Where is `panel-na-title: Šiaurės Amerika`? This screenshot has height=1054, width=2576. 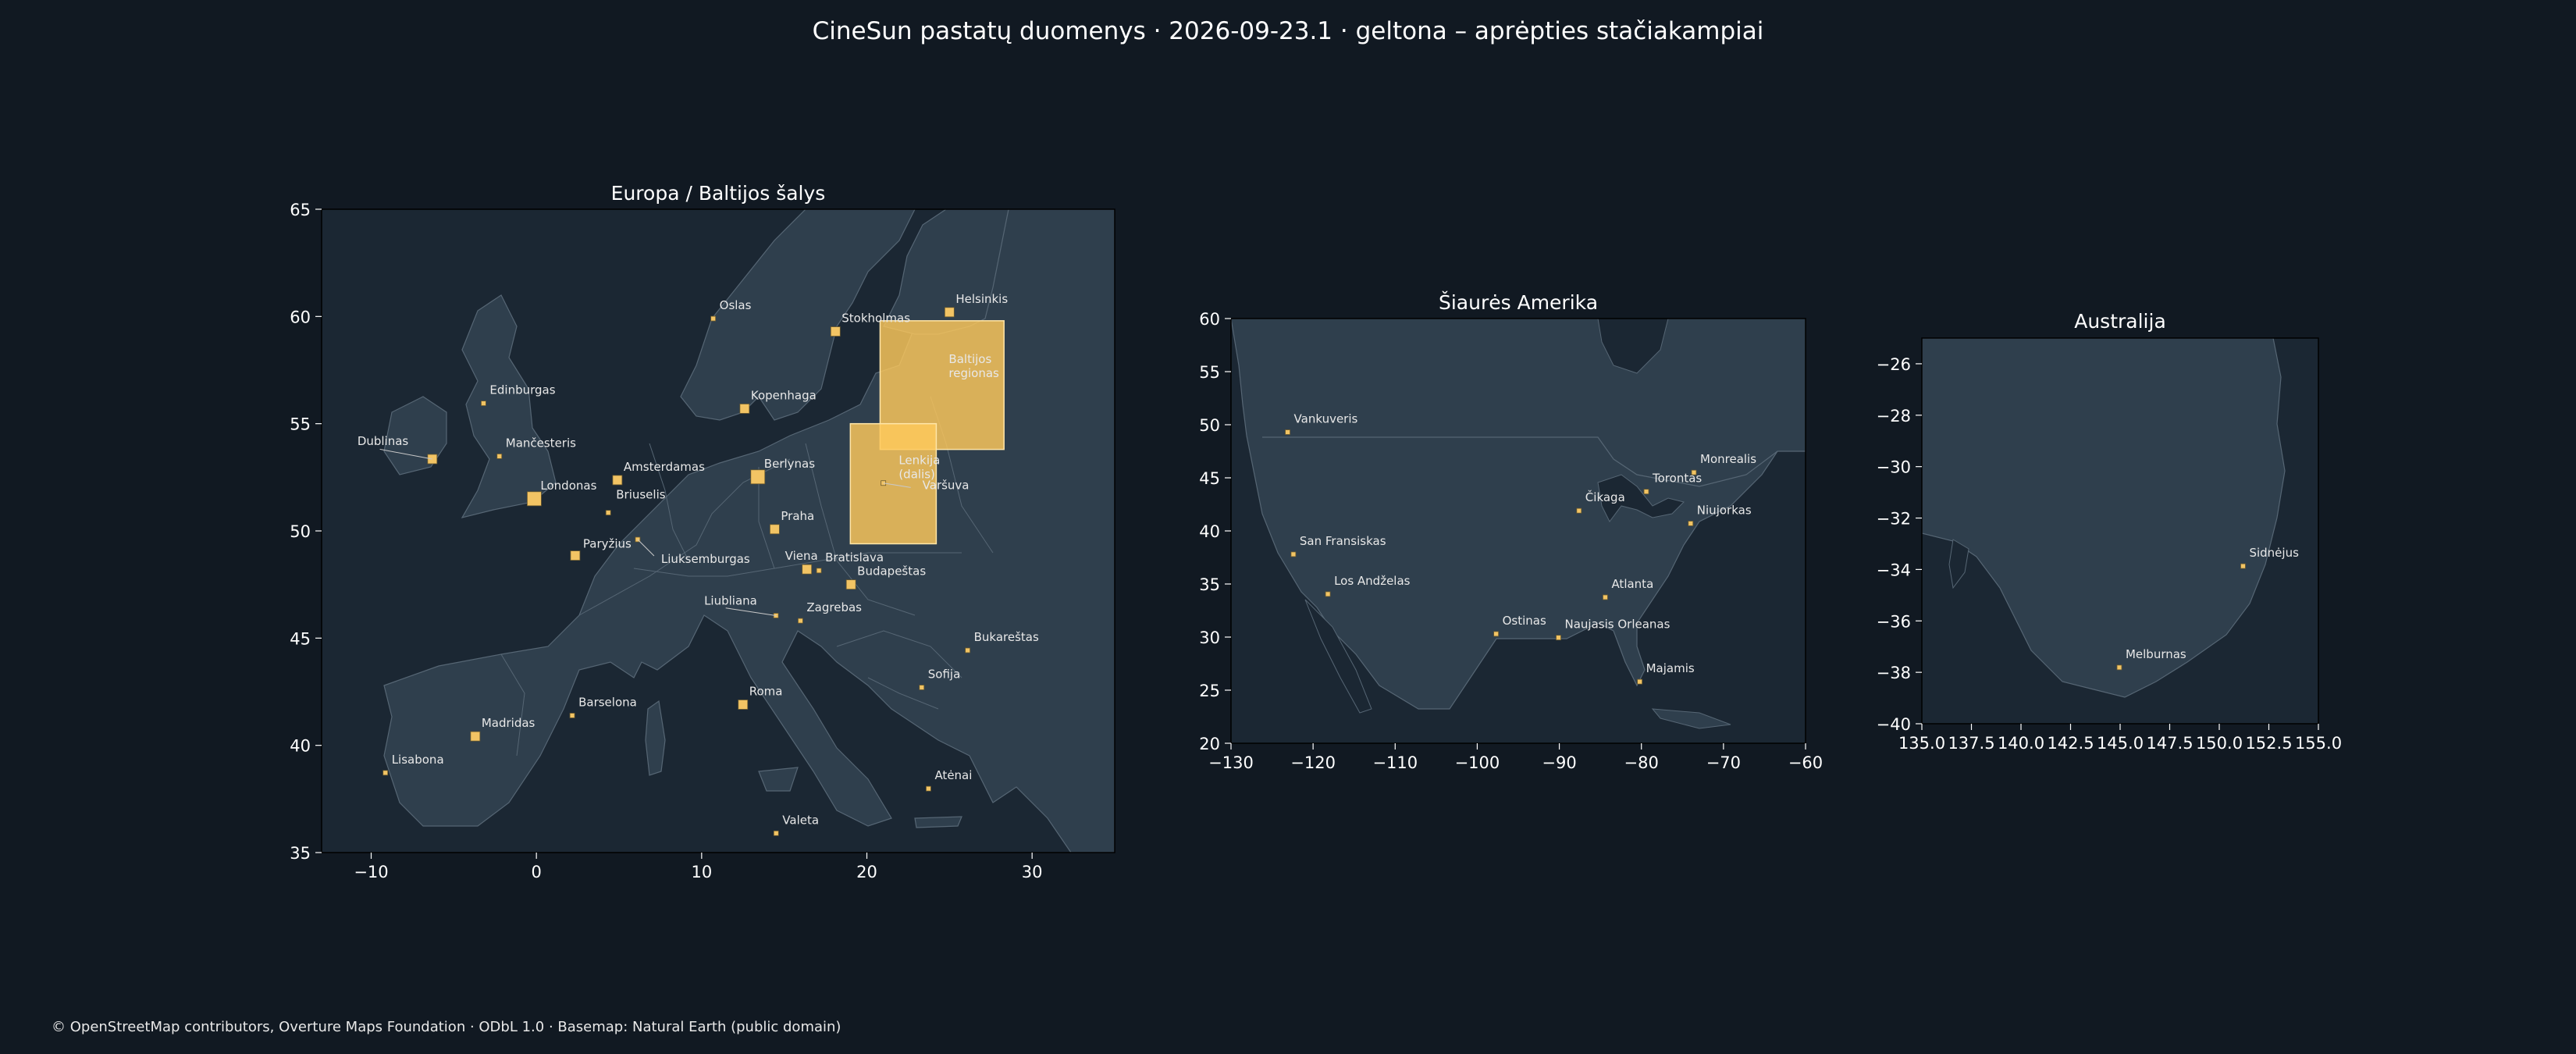 panel-na-title: Šiaurės Amerika is located at coordinates (1518, 302).